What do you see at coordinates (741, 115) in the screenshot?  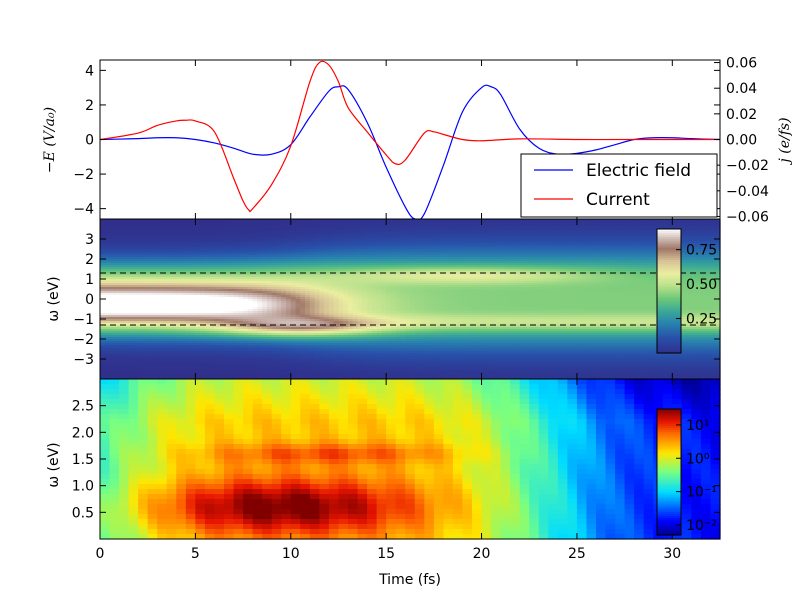 I see `top-right-tick-label: 0.02` at bounding box center [741, 115].